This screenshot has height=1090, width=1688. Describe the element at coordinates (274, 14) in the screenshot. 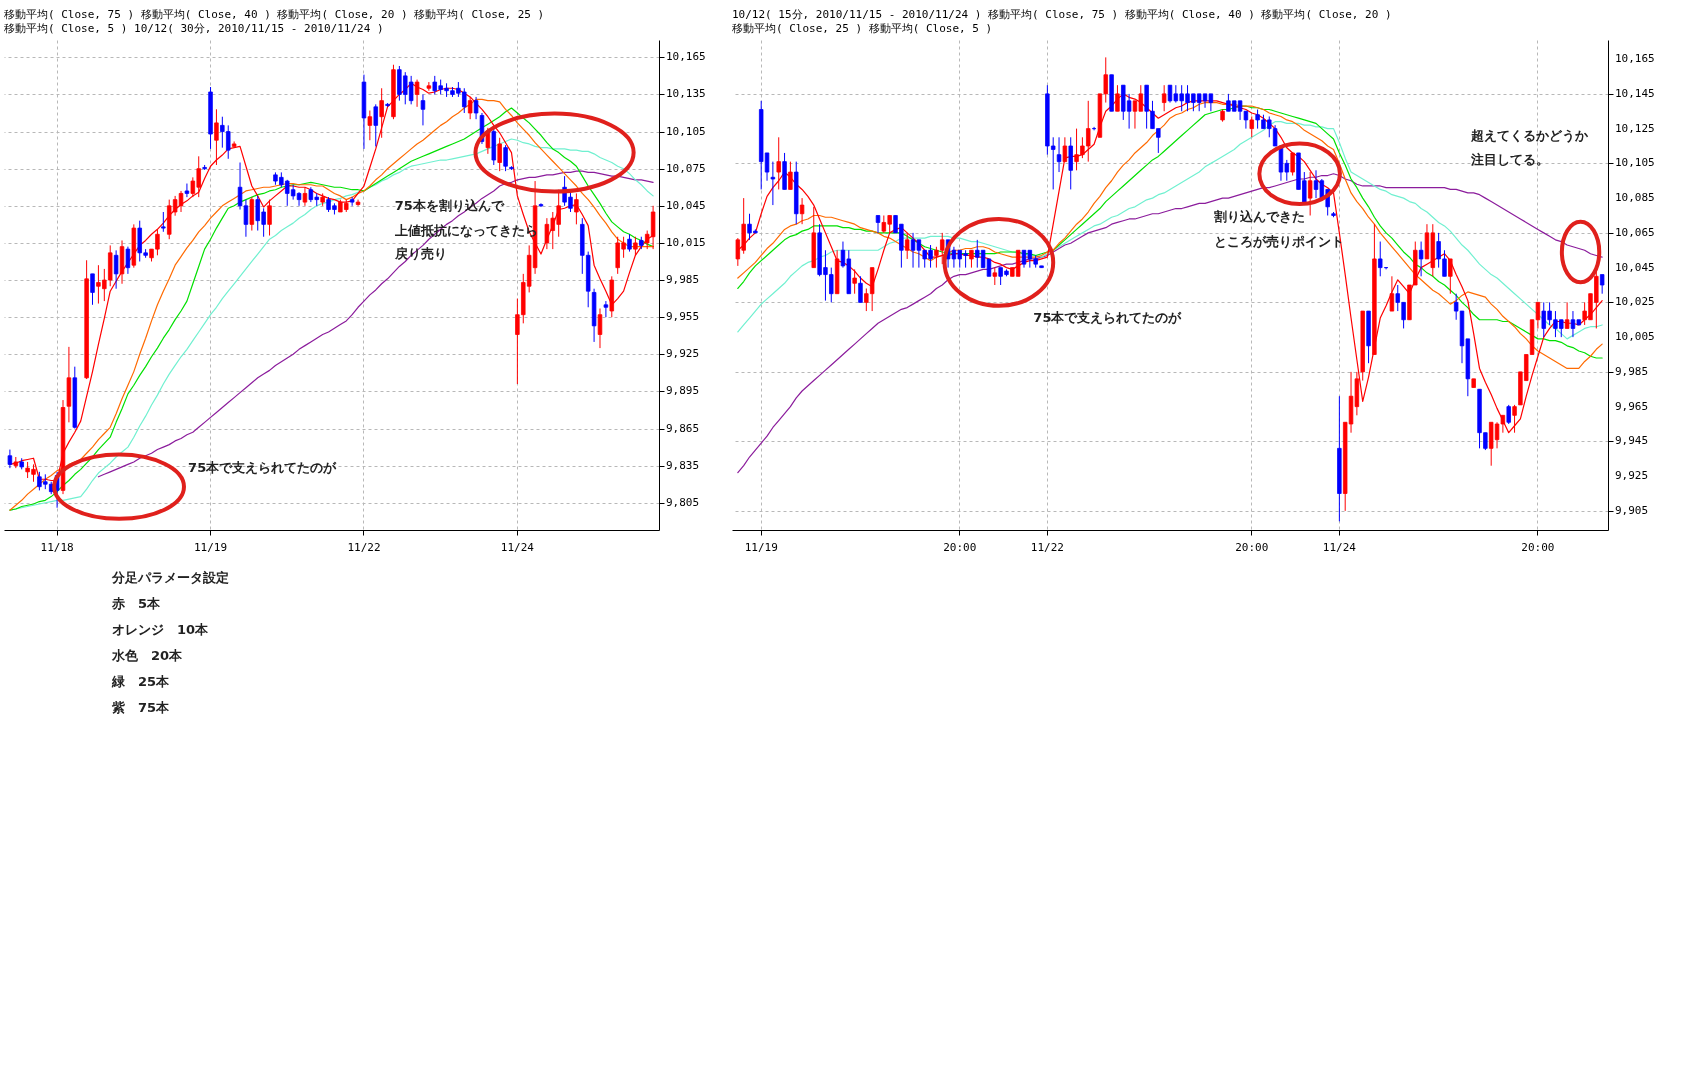

I see `chart-title: 移動平均( Close, 75 ) 移動平均( Close, 40 ) 移動平均( Close, 20 ) 移動平均( Close, 25 )` at that location.